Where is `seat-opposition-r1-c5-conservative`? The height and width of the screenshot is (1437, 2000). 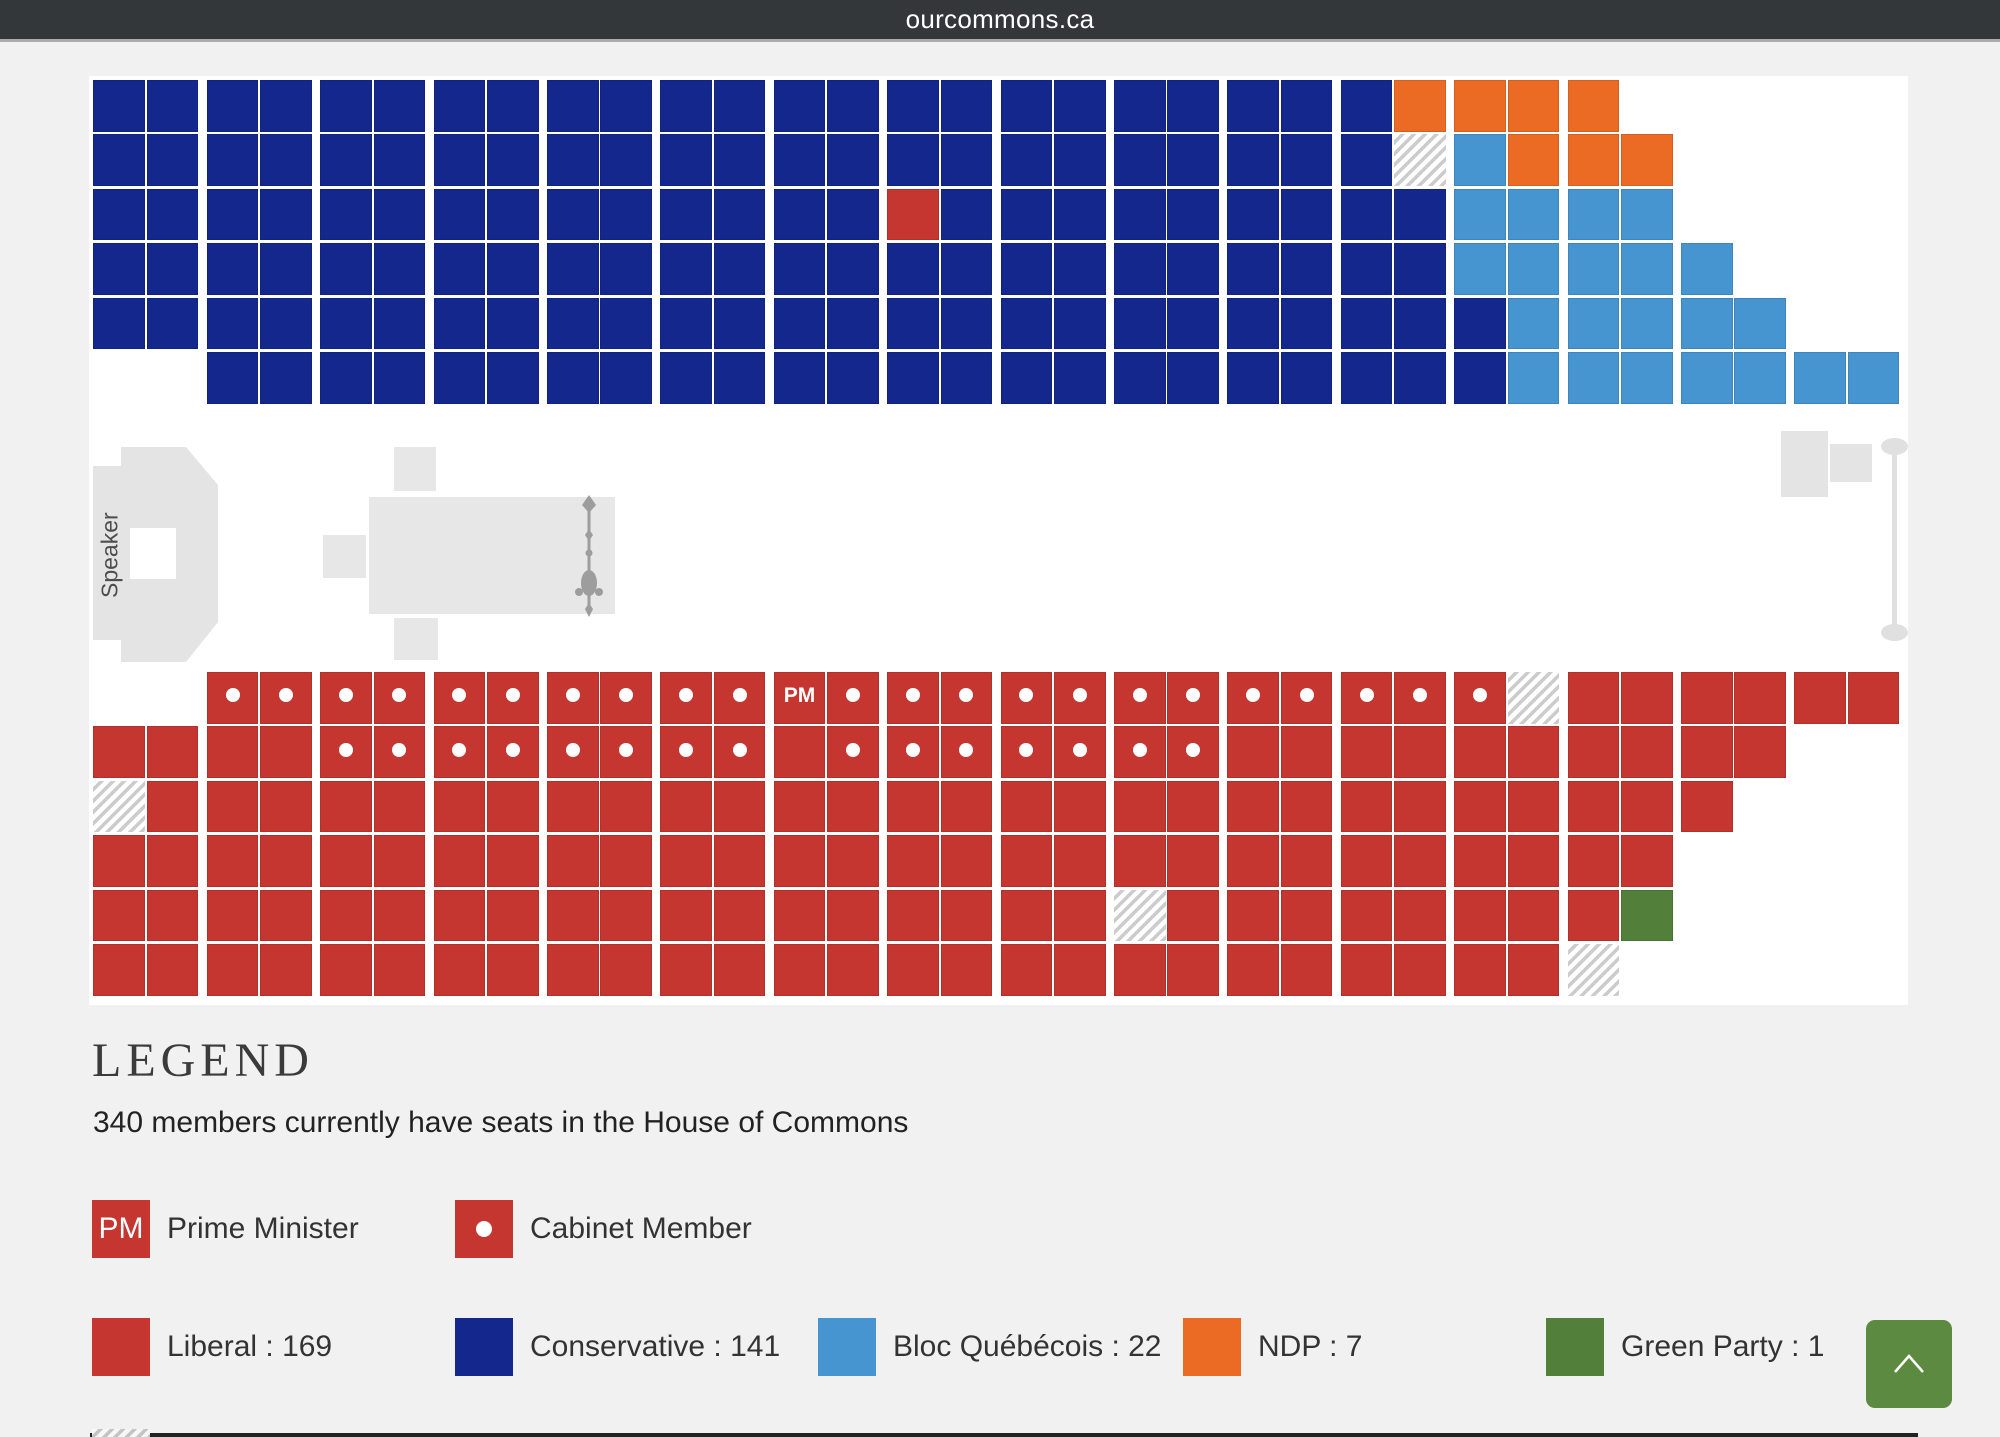 seat-opposition-r1-c5-conservative is located at coordinates (346, 106).